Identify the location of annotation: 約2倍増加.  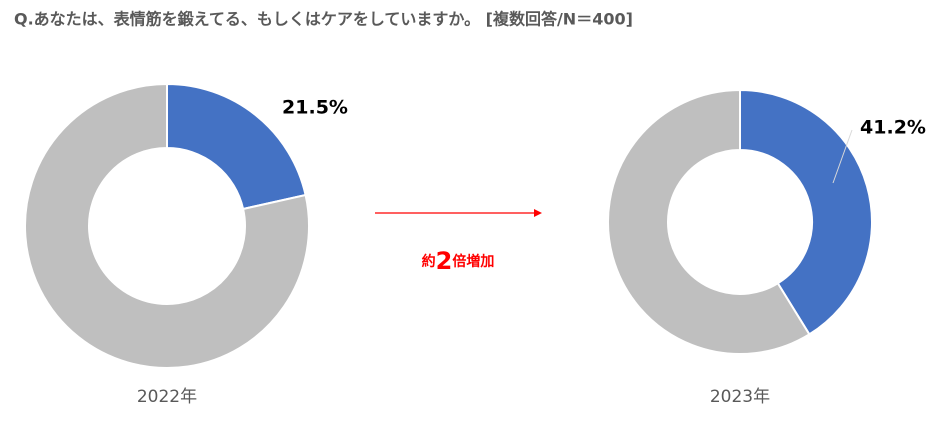
(458, 261).